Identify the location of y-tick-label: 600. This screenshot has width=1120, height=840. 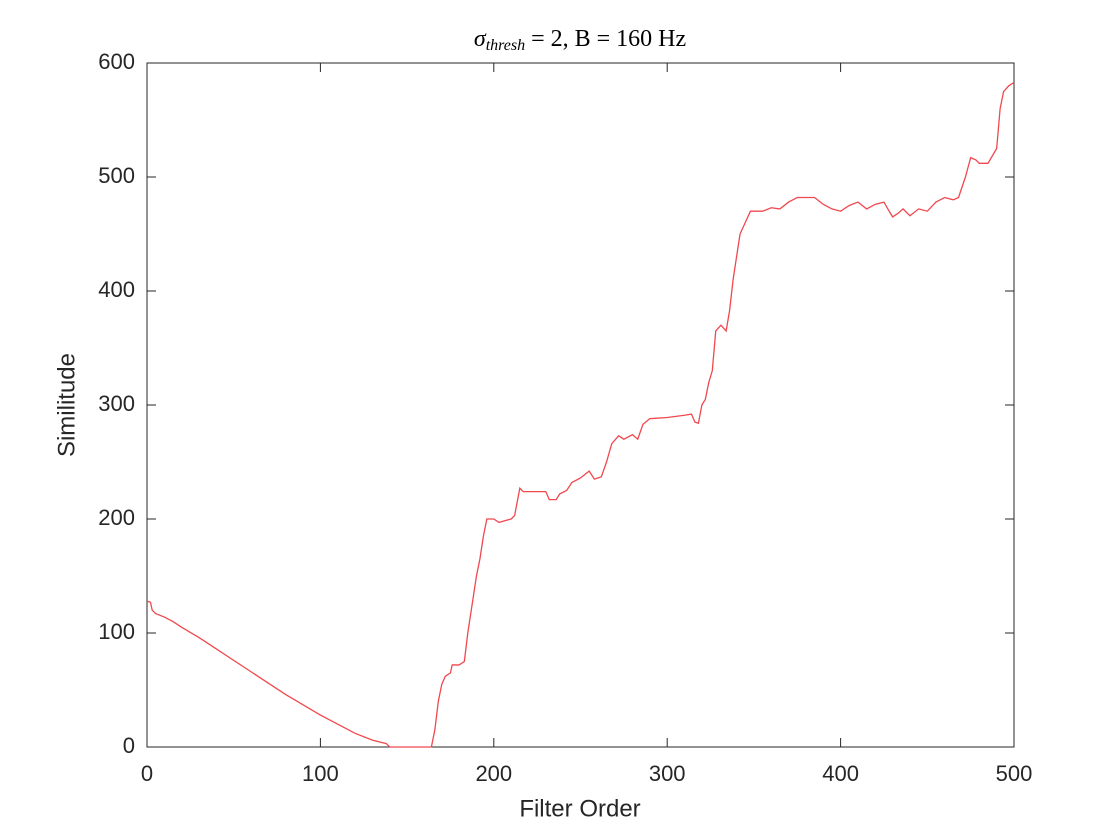
(116, 61).